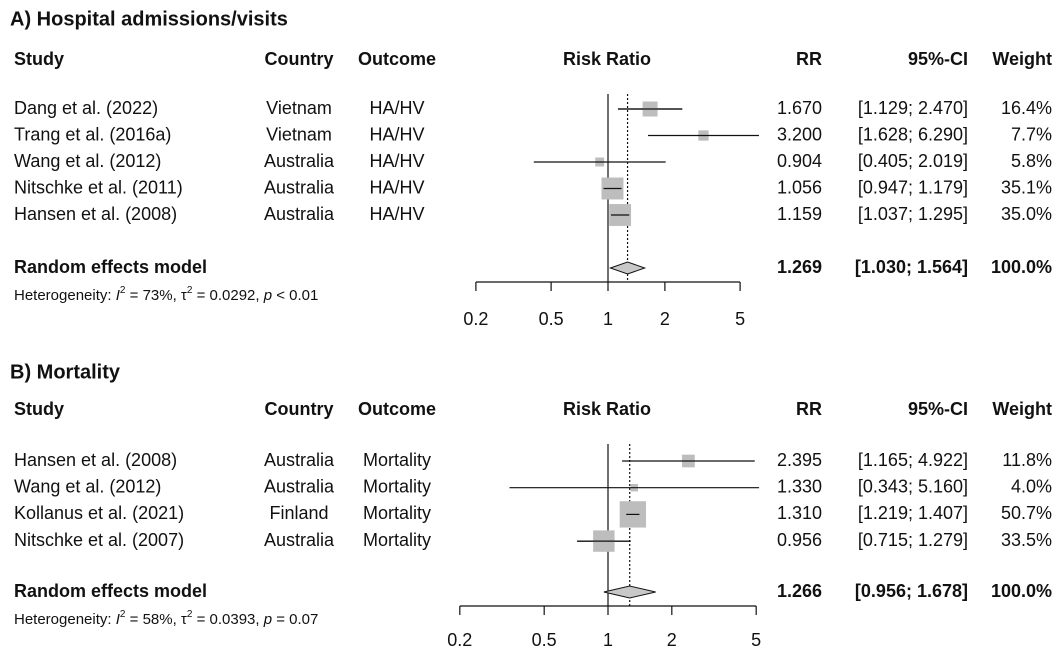  Describe the element at coordinates (799, 134) in the screenshot. I see `rr-label: 3.200` at that location.